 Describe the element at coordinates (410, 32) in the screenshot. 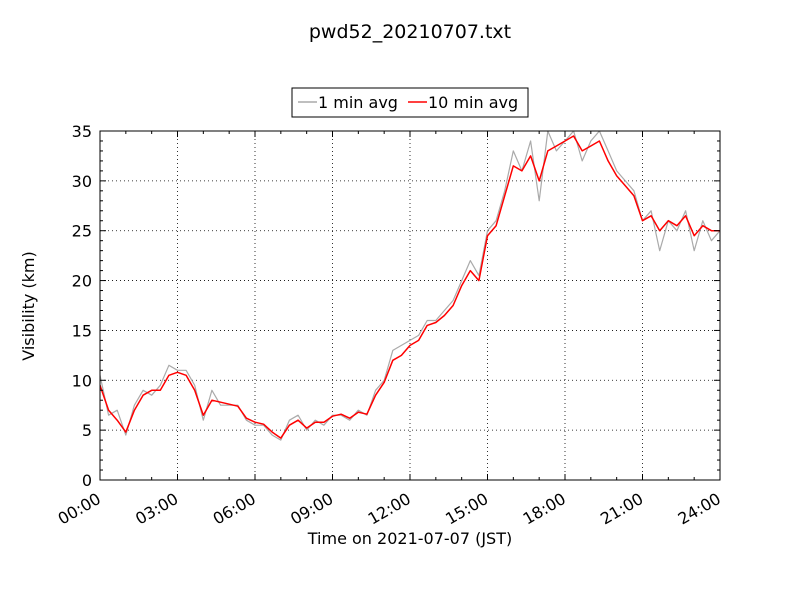

I see `chart-title: pwd52_20210707.txt` at that location.